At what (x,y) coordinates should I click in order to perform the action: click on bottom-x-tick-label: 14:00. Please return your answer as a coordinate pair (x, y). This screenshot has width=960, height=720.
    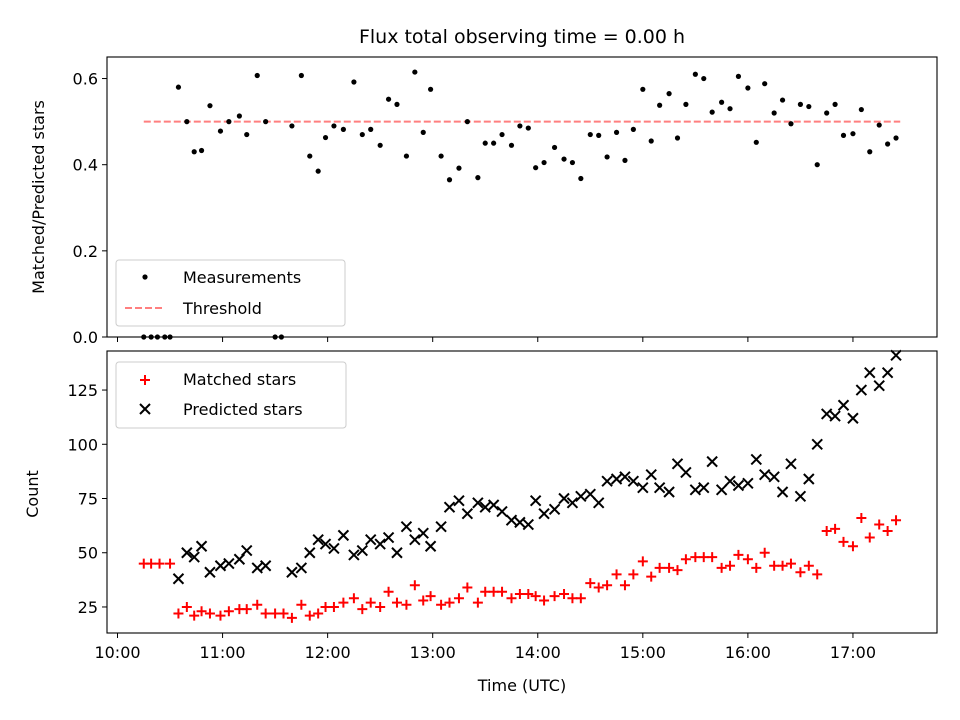
    Looking at the image, I should click on (538, 652).